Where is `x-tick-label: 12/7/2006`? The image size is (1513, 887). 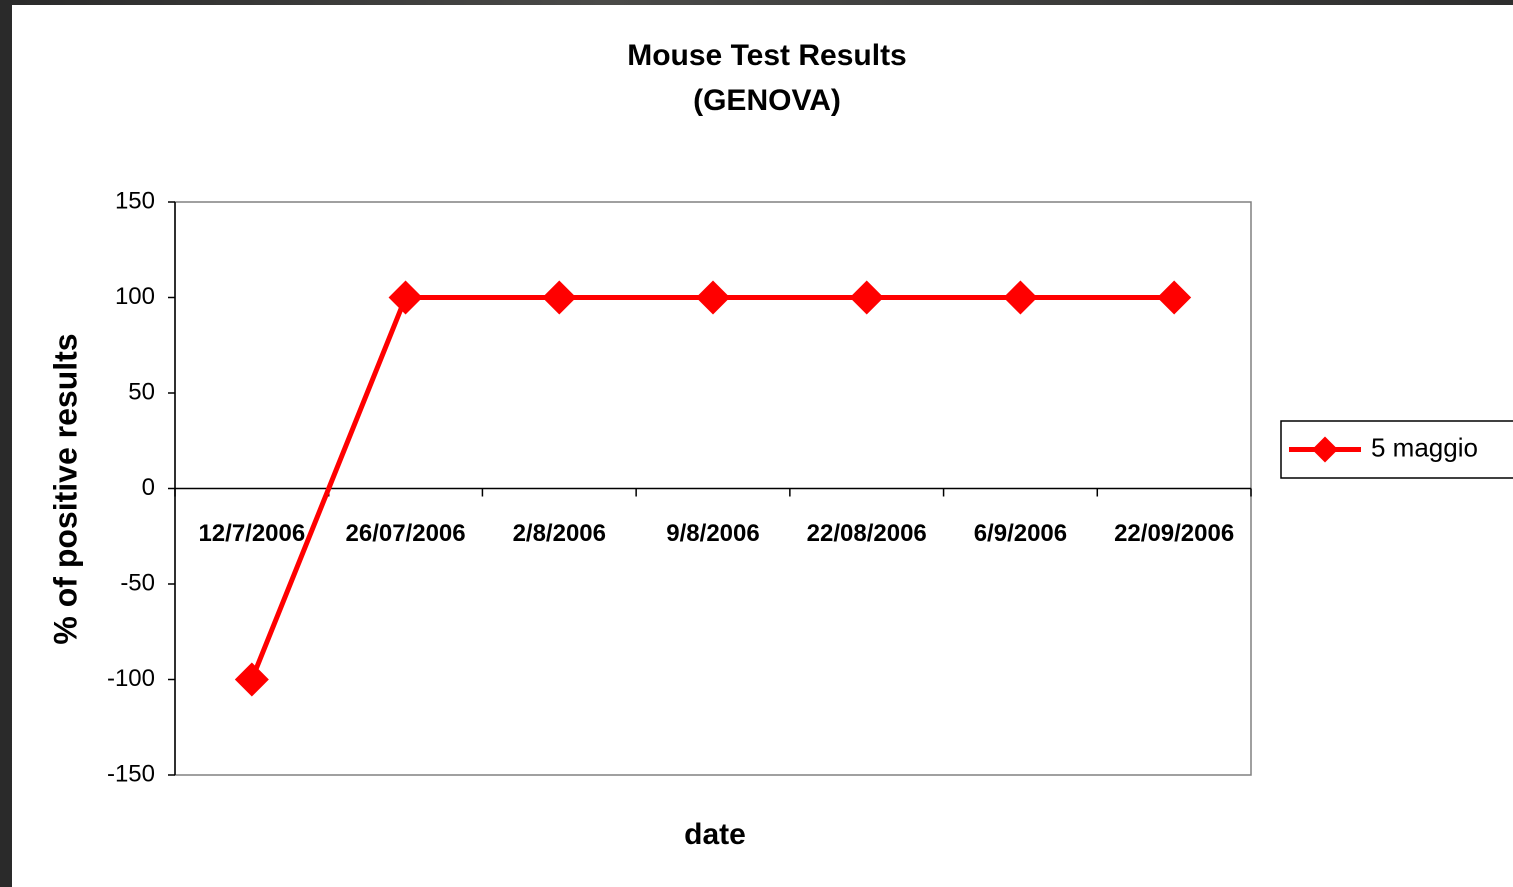 x-tick-label: 12/7/2006 is located at coordinates (251, 533).